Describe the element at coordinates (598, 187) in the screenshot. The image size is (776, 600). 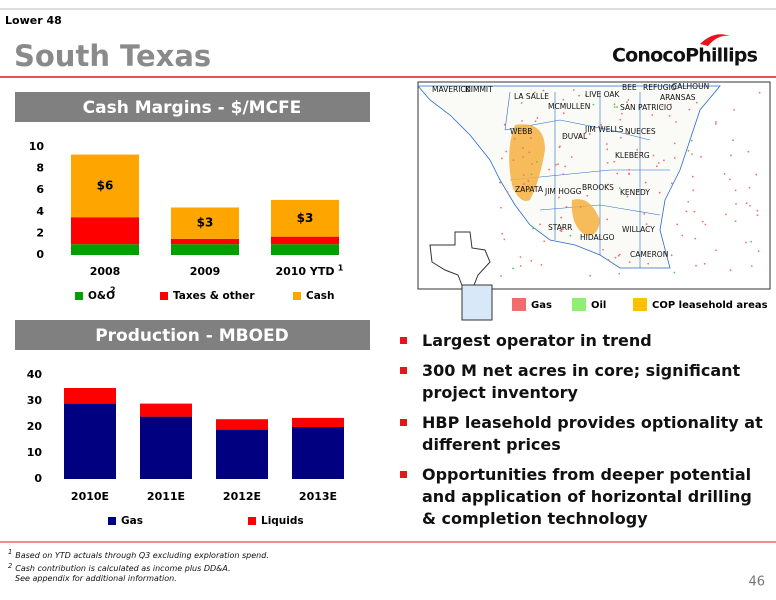
I see `county-label: BROOKS` at that location.